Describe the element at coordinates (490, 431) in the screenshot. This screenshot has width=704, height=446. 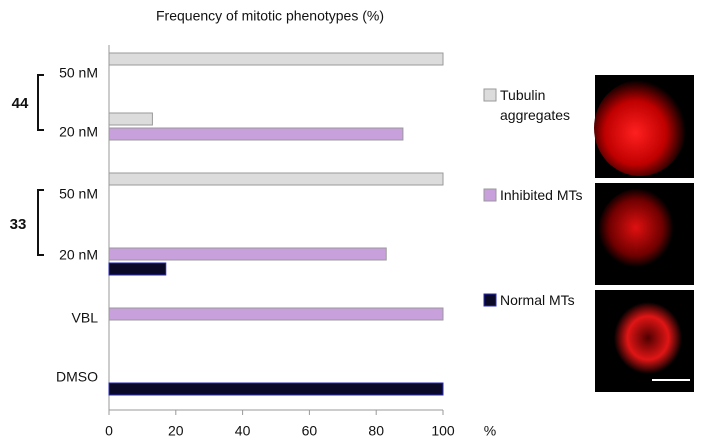
I see `x-axis-label: %` at that location.